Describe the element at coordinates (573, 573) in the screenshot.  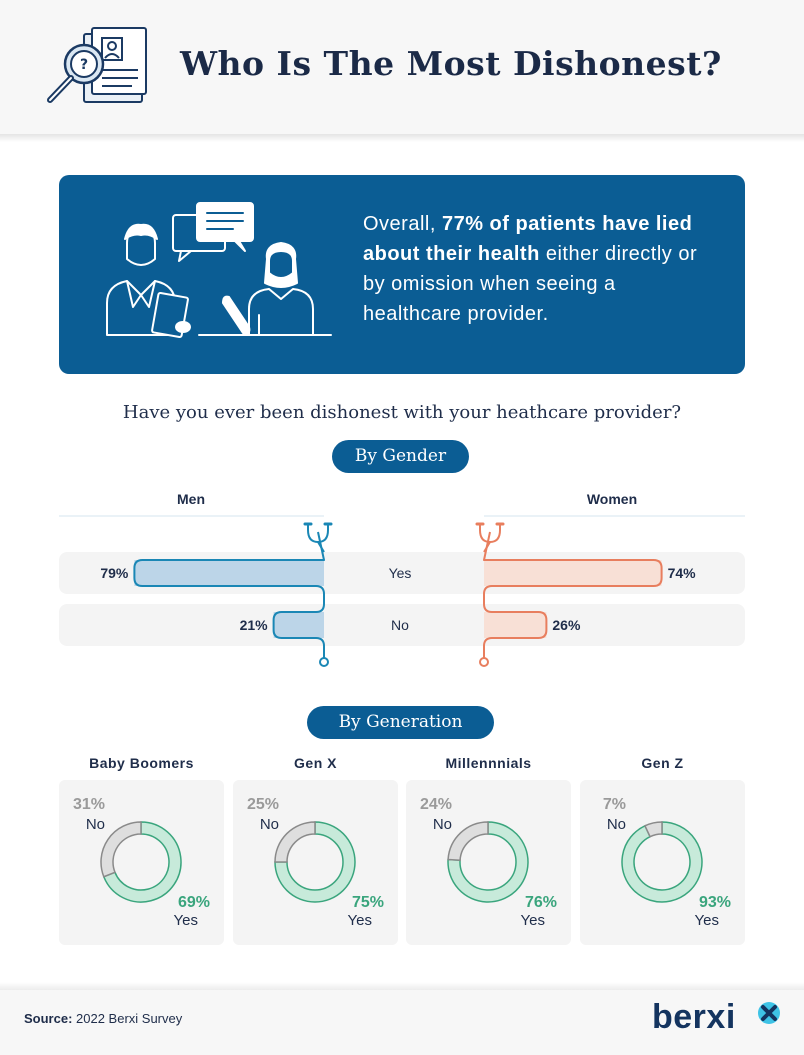
I see `women-bar-yes` at that location.